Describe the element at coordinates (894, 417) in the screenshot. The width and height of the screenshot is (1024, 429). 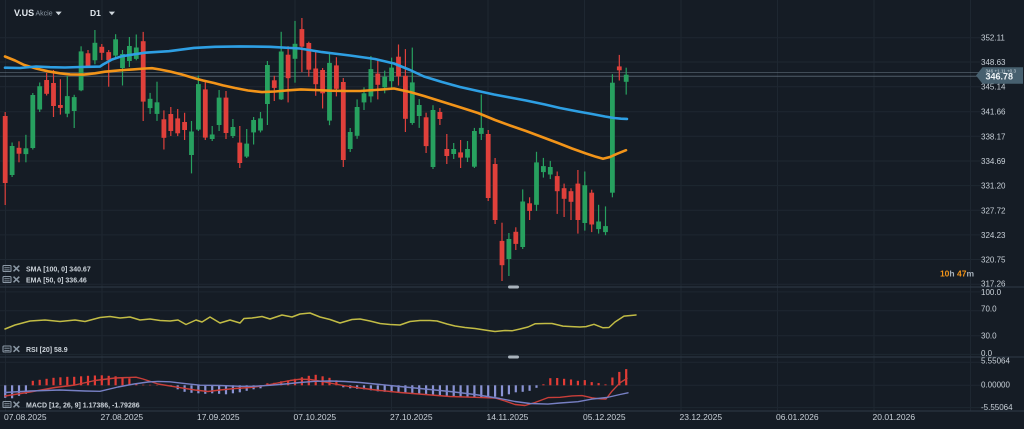
I see `svg-text: 20.01.2026` at that location.